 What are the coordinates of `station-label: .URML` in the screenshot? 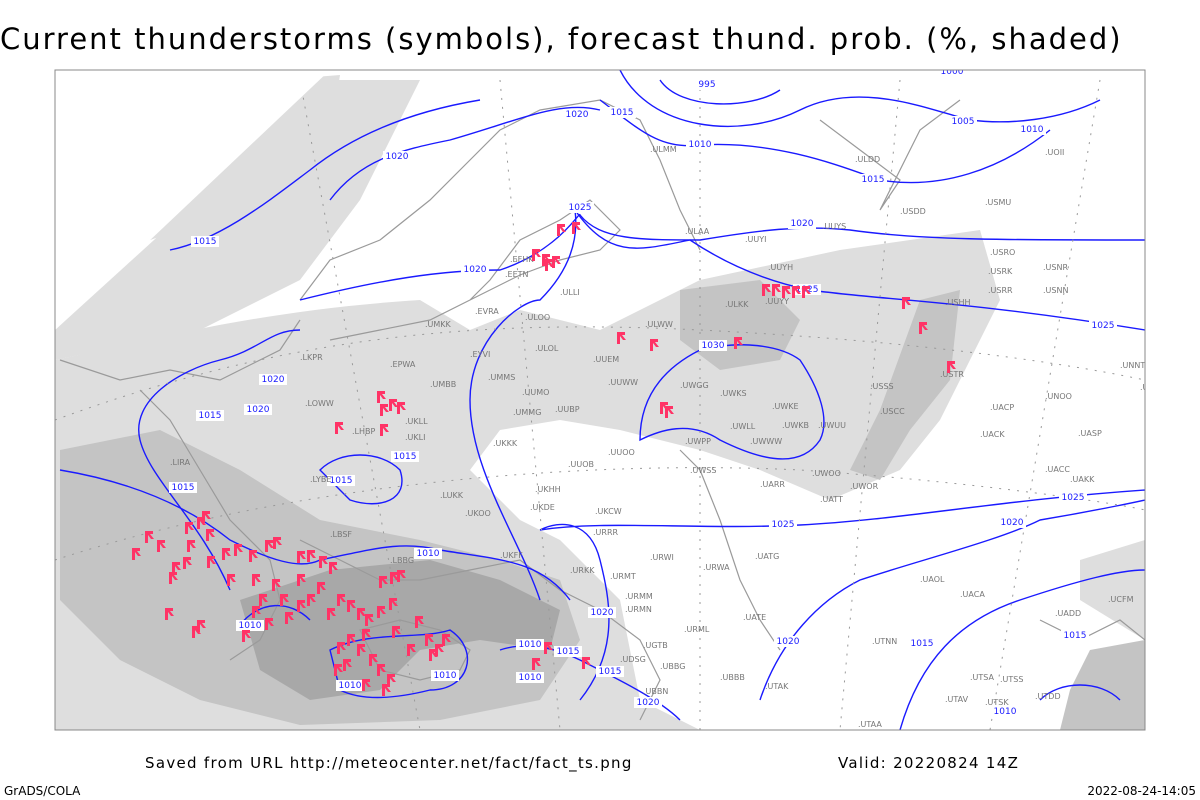 It's located at (697, 629).